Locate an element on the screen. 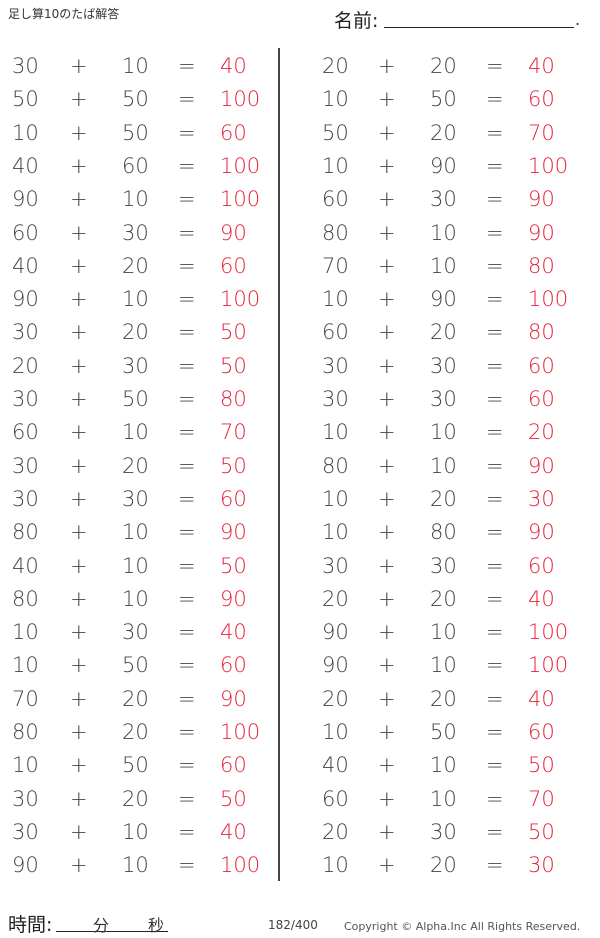  seconds-label: 秒 is located at coordinates (156, 925).